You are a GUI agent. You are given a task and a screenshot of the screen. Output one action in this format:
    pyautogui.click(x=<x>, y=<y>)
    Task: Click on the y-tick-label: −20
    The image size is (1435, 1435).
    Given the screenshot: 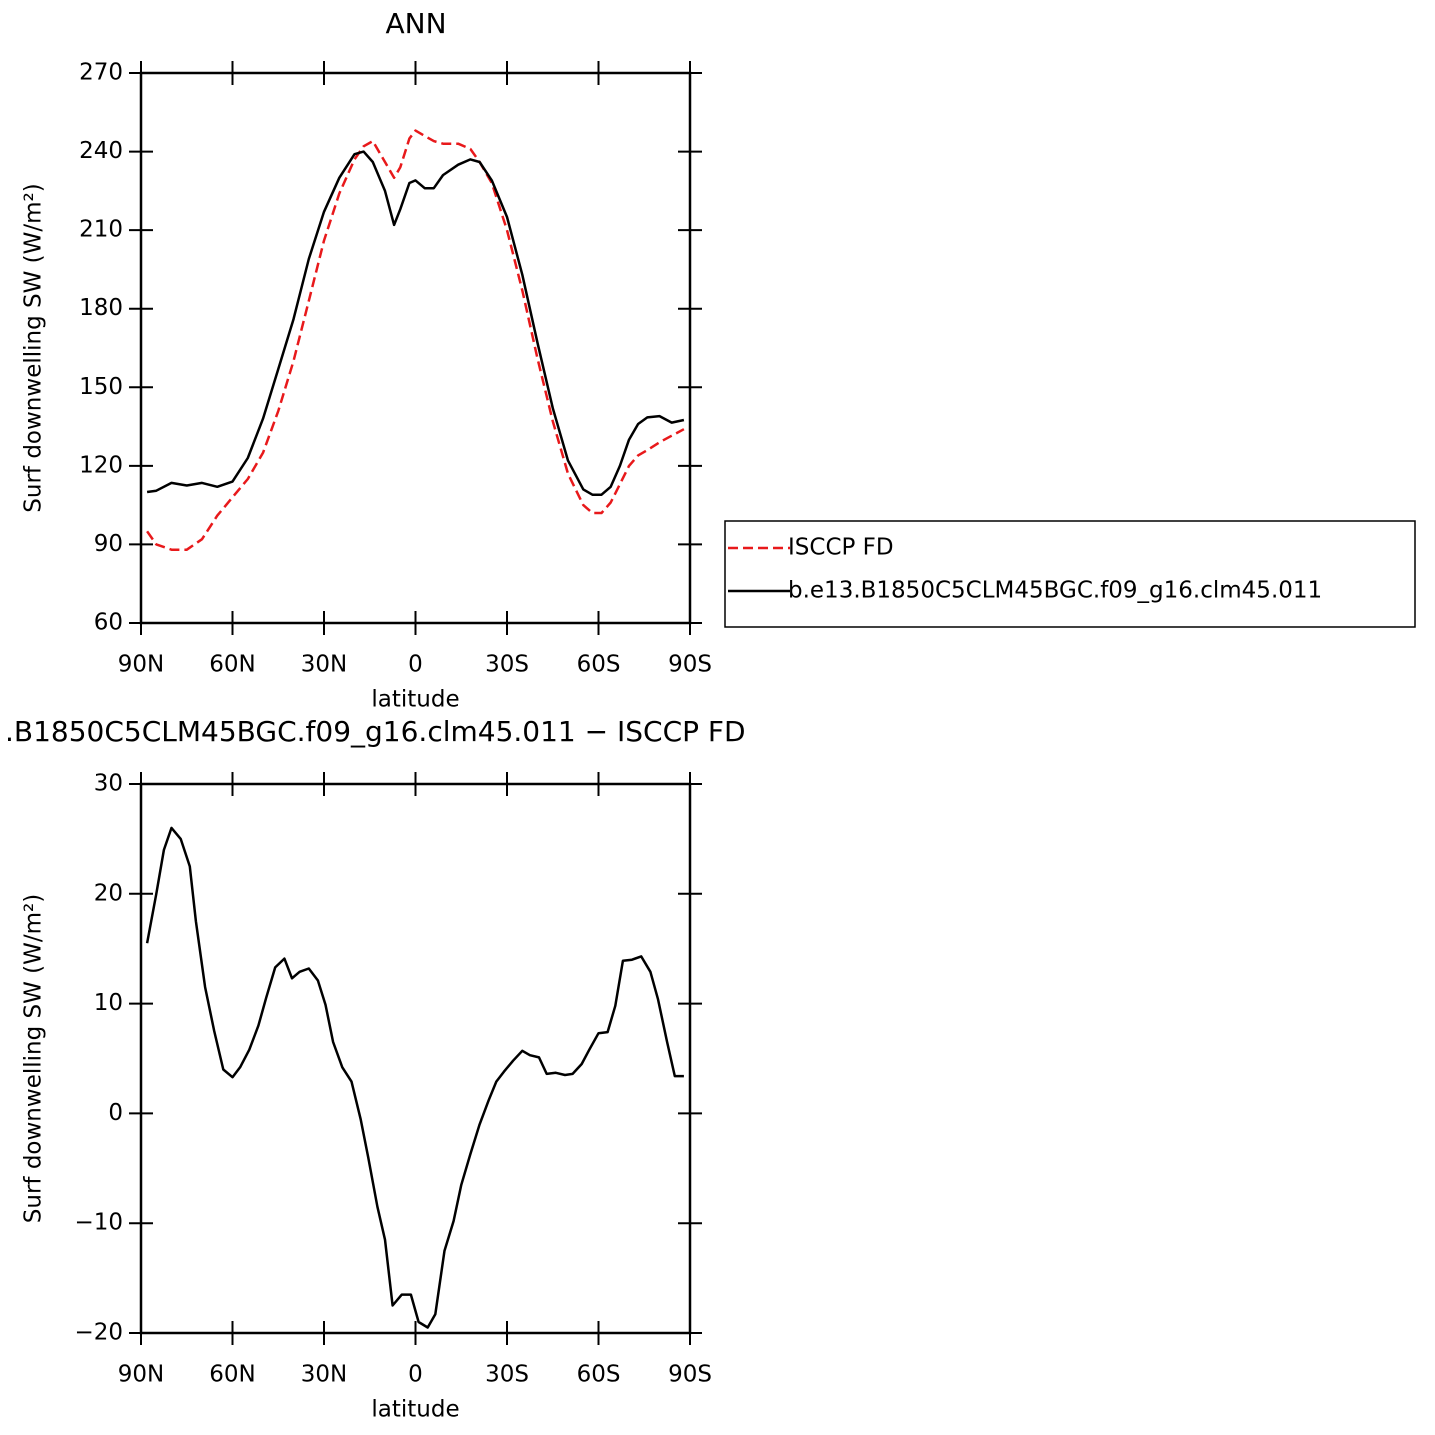 What is the action you would take?
    pyautogui.click(x=98, y=1333)
    